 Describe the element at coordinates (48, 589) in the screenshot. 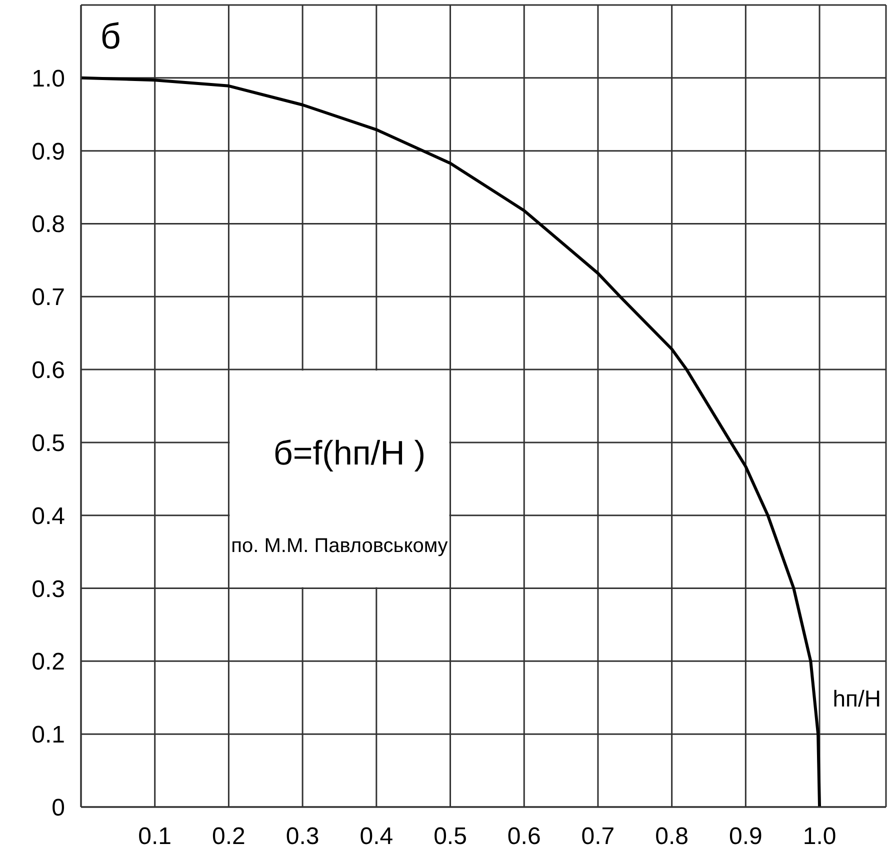

I see `y-tick-label: 0.3` at that location.